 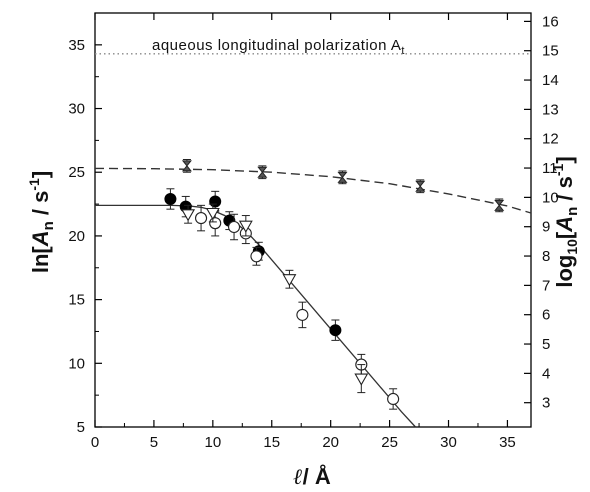 I want to click on y-left-tick-label: 10, so click(x=76, y=363).